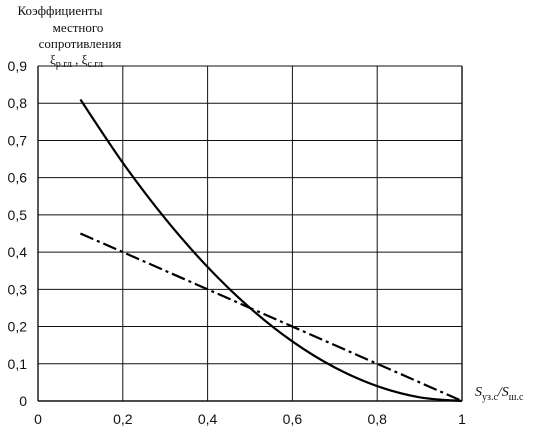 The image size is (536, 430). I want to click on x-tick-label: 0,4, so click(208, 419).